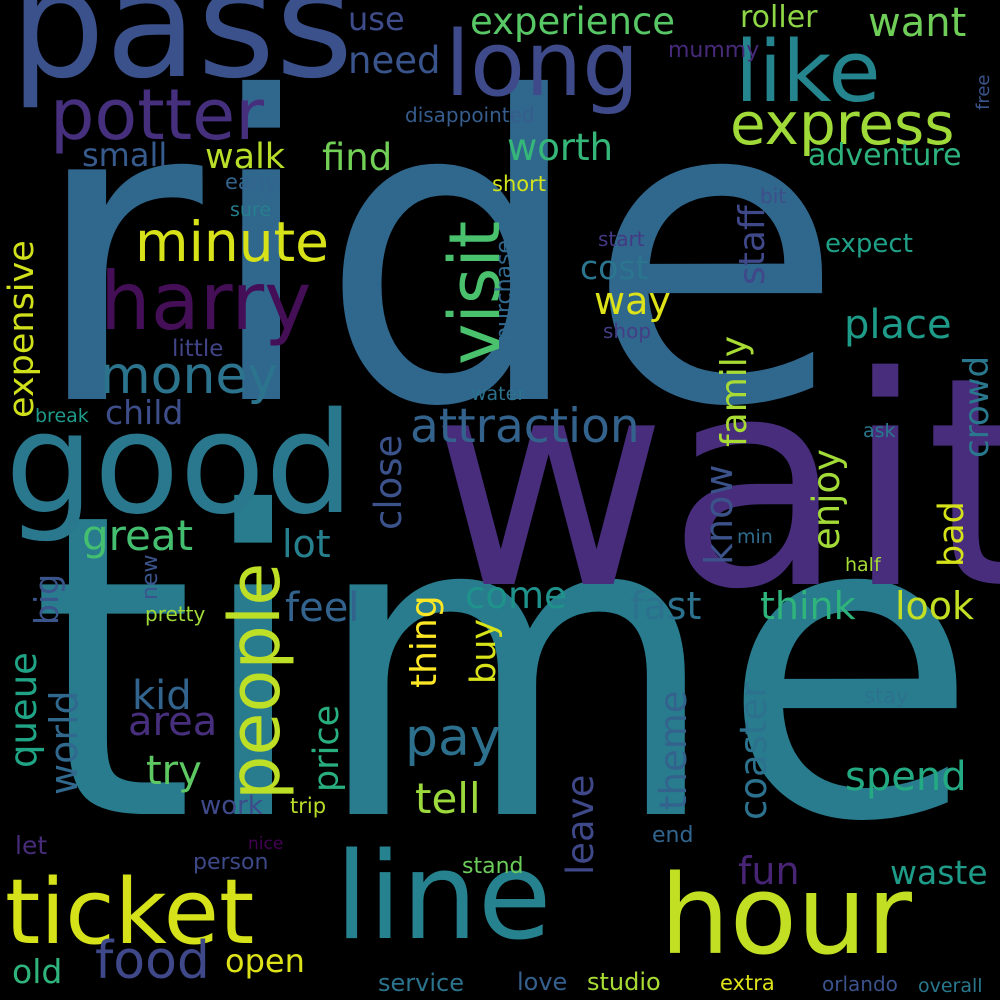  Describe the element at coordinates (198, 349) in the screenshot. I see `word-little: little` at that location.